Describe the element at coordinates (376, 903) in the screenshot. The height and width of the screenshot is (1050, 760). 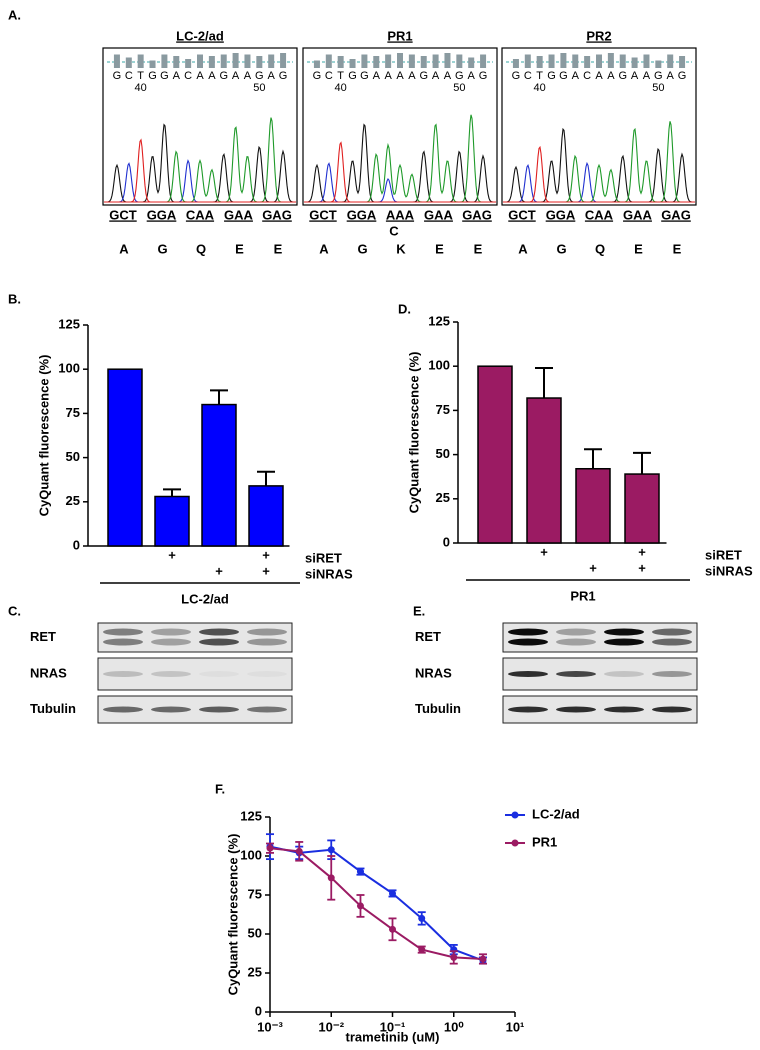
I see `series-line` at that location.